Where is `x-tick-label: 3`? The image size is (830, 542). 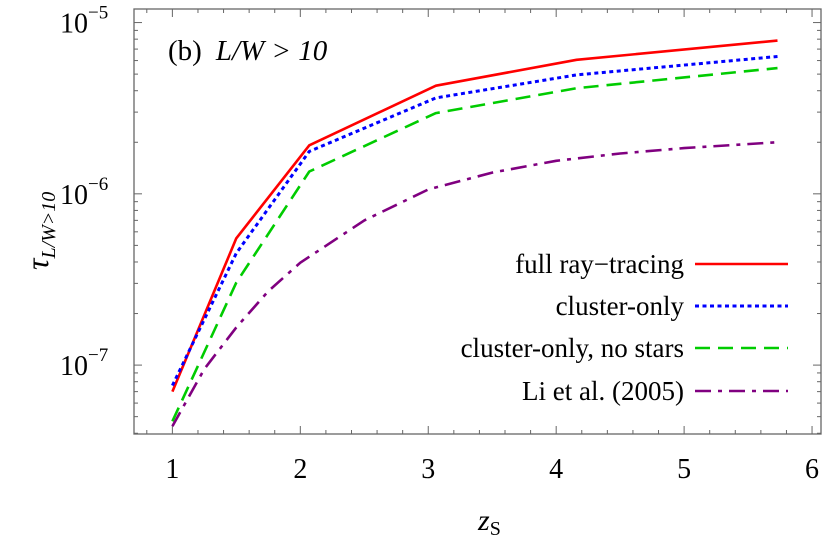
x-tick-label: 3 is located at coordinates (428, 469).